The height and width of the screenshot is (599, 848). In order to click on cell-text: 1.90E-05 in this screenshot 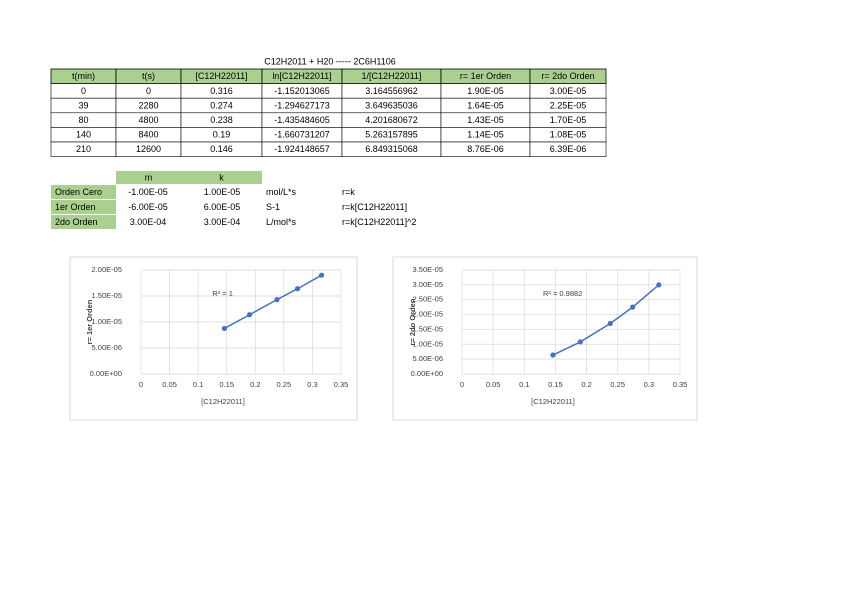, I will do `click(485, 91)`.